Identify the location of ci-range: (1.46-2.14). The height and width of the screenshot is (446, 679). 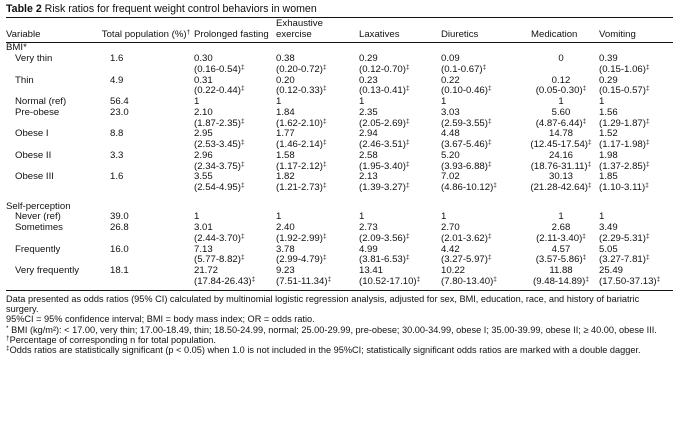
(299, 145).